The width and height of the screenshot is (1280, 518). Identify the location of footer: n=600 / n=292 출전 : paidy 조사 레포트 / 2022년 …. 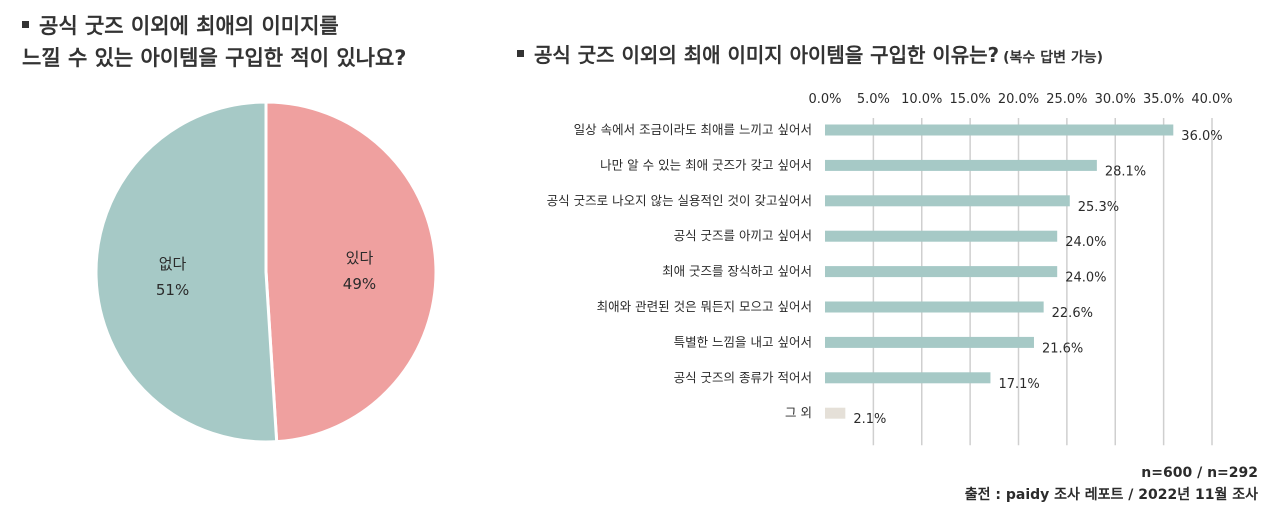
(1111, 484).